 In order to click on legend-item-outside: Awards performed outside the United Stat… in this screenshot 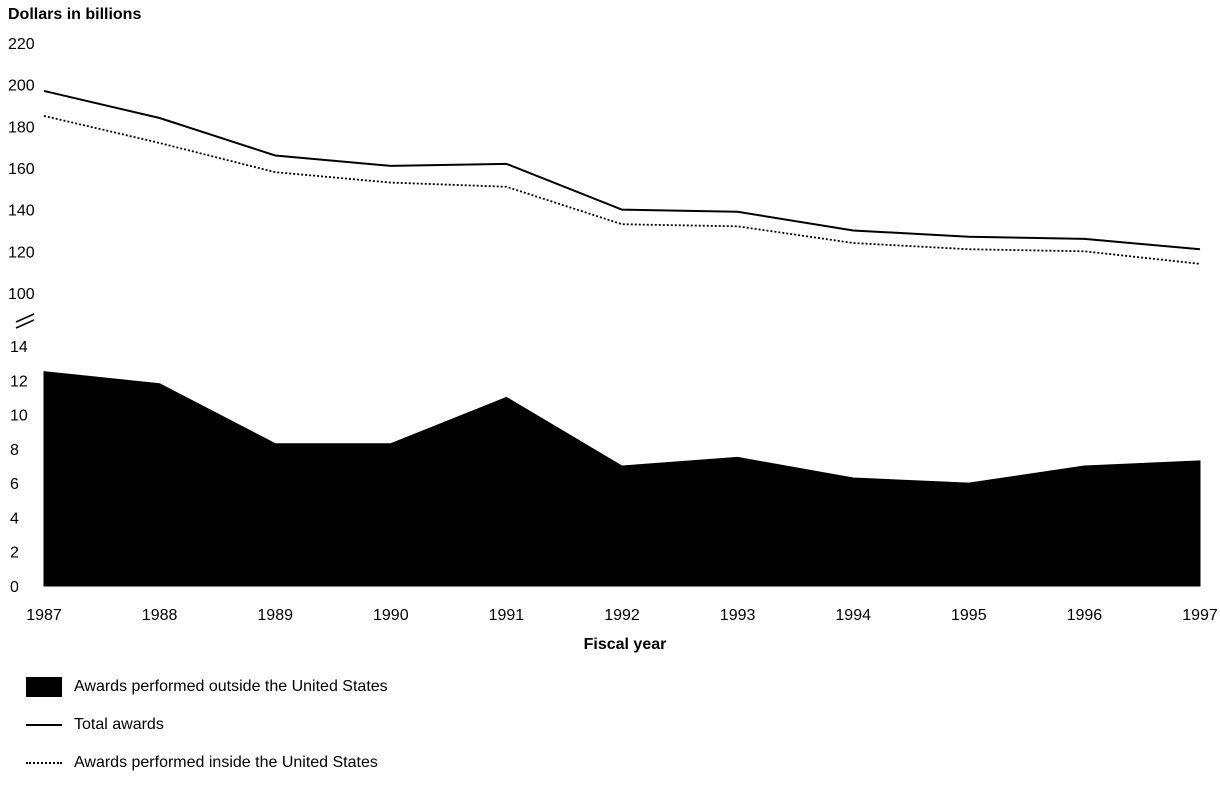, I will do `click(207, 687)`.